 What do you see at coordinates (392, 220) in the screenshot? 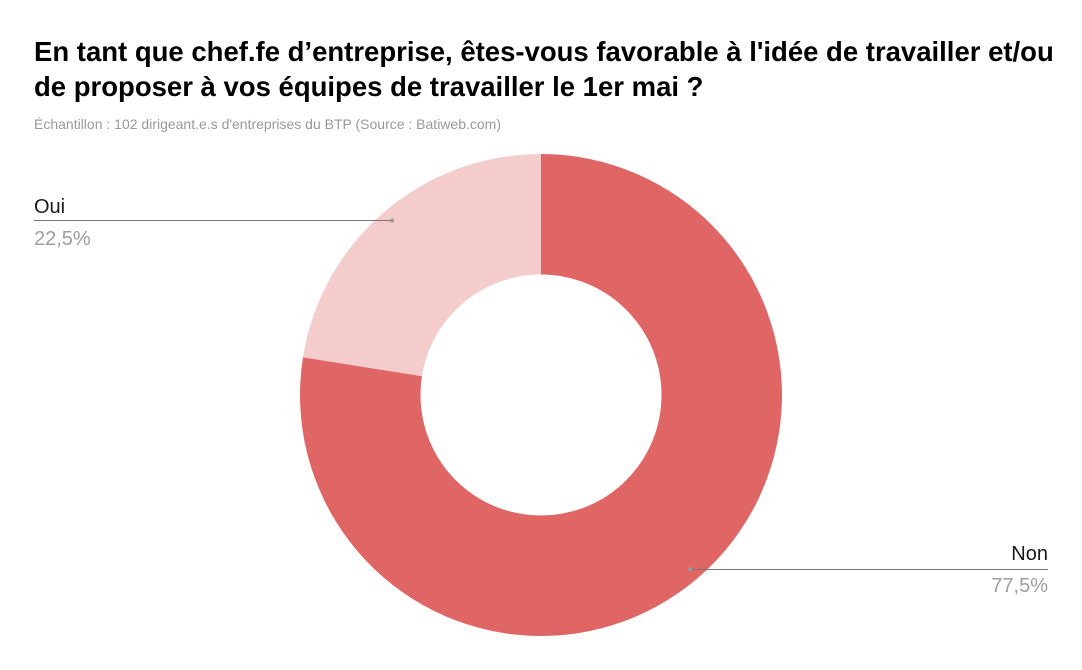
I see `leader-dot-oui` at bounding box center [392, 220].